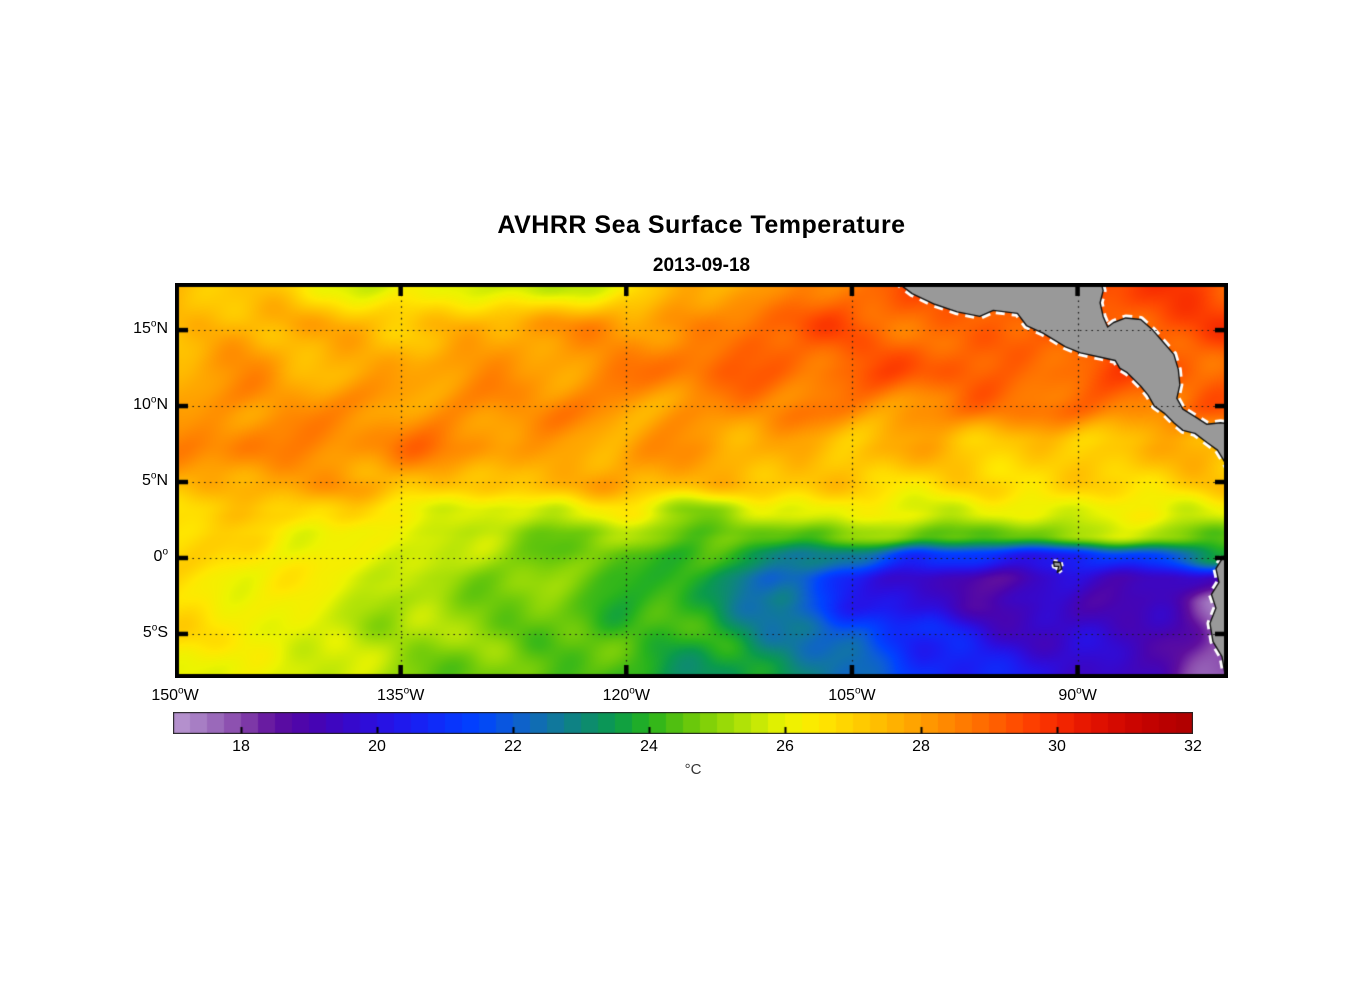 The image size is (1356, 1000). What do you see at coordinates (785, 746) in the screenshot?
I see `colorbar-tick-label: 26` at bounding box center [785, 746].